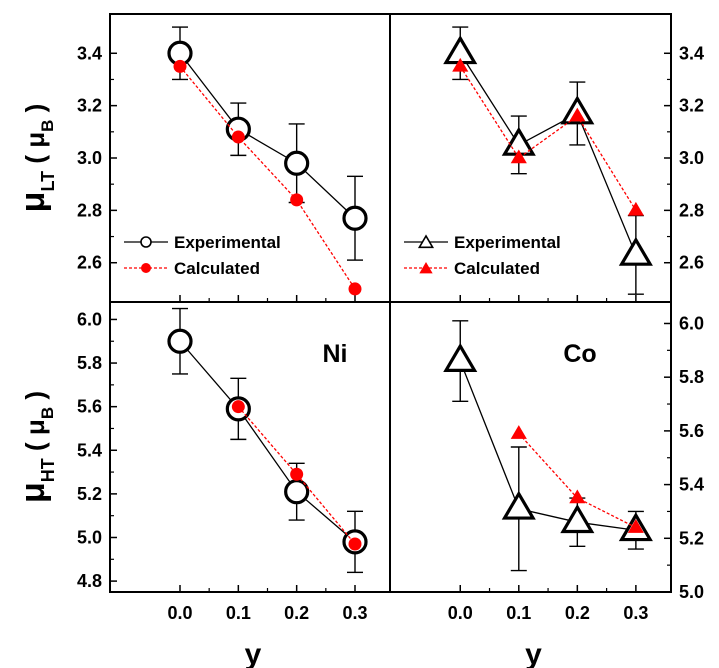 This screenshot has width=719, height=668. What do you see at coordinates (89, 581) in the screenshot?
I see `y-tick-label: 4.8` at bounding box center [89, 581].